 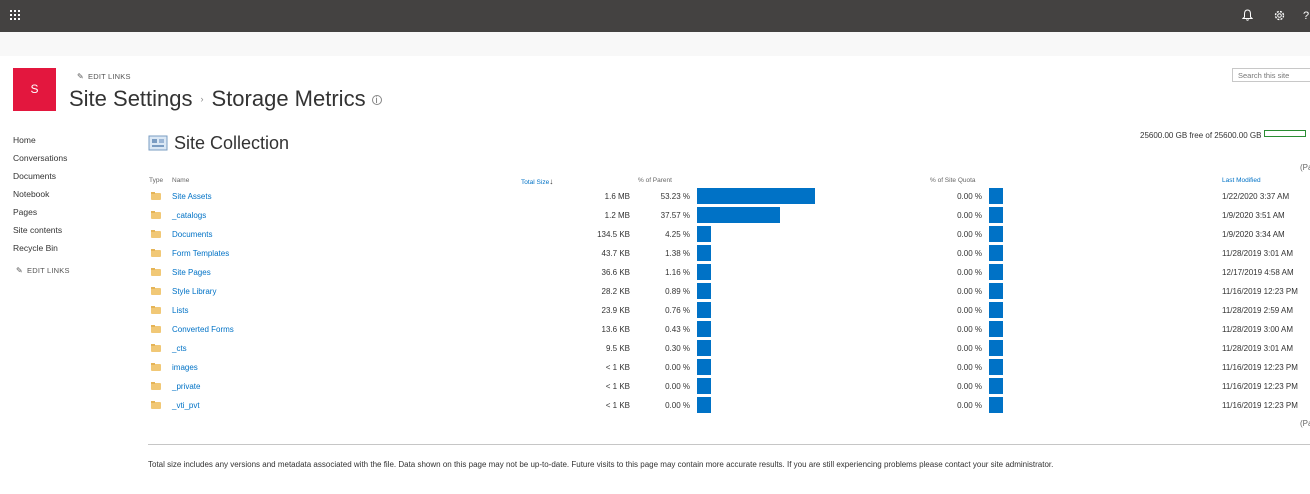 I want to click on row-name-link: Converted Forms, so click(x=203, y=329).